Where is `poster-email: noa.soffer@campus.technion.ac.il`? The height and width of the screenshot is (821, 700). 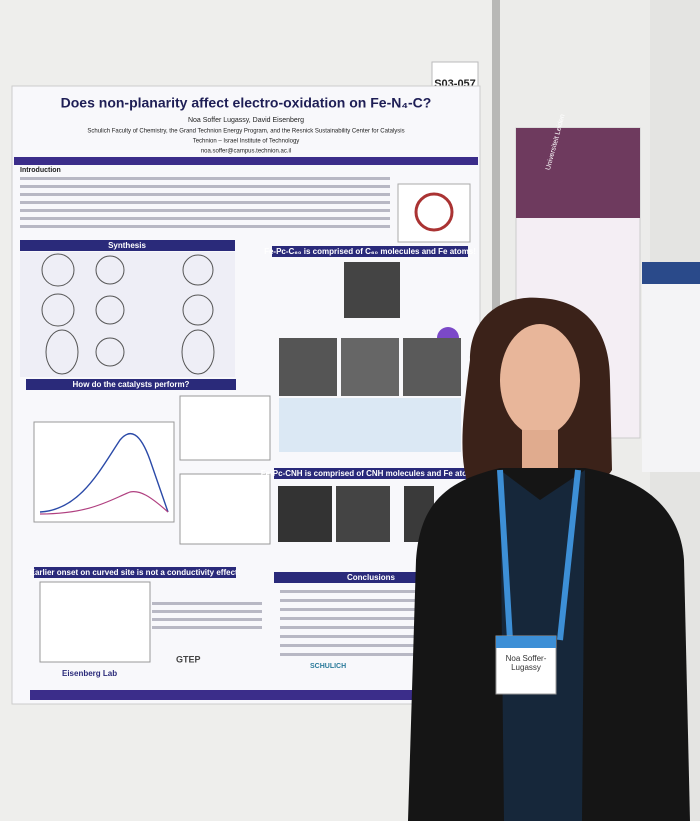 poster-email: noa.soffer@campus.technion.ac.il is located at coordinates (246, 152).